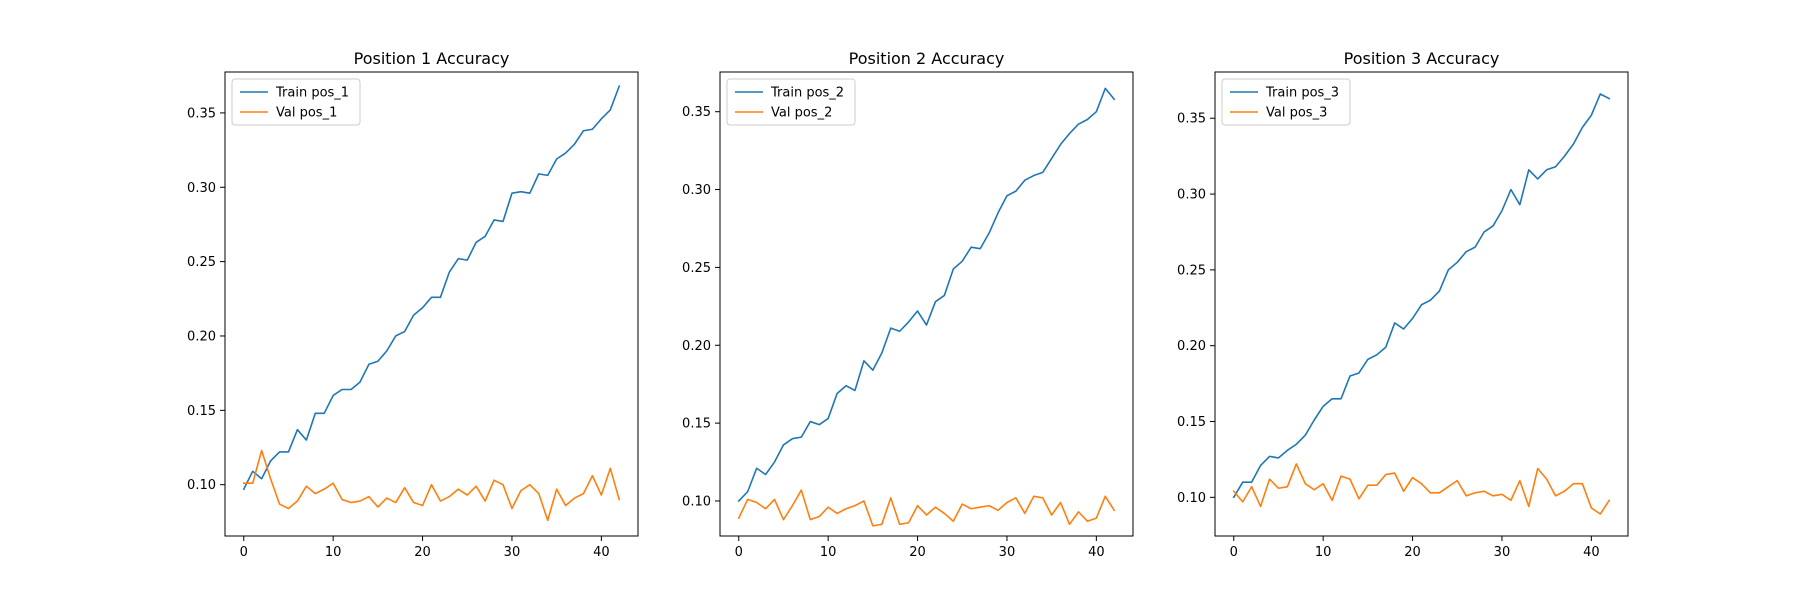 This screenshot has width=1800, height=600. What do you see at coordinates (807, 93) in the screenshot?
I see `legend-label: Train pos_2` at bounding box center [807, 93].